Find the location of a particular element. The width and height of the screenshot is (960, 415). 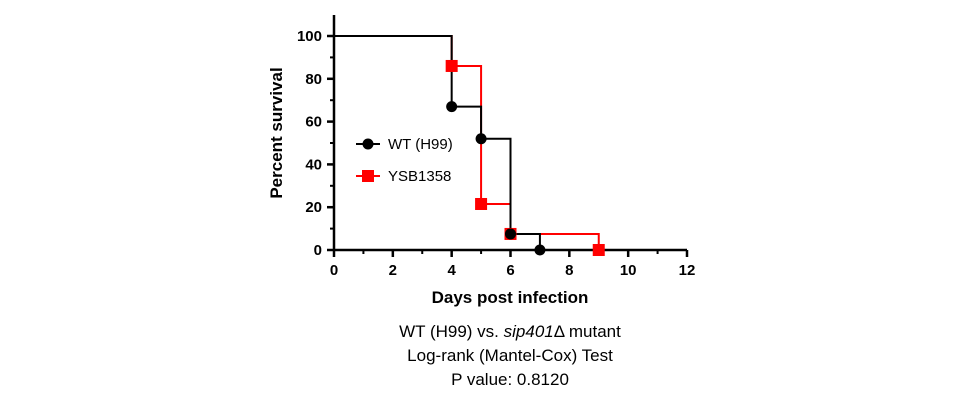

y-tick-label: 0 is located at coordinates (318, 250).